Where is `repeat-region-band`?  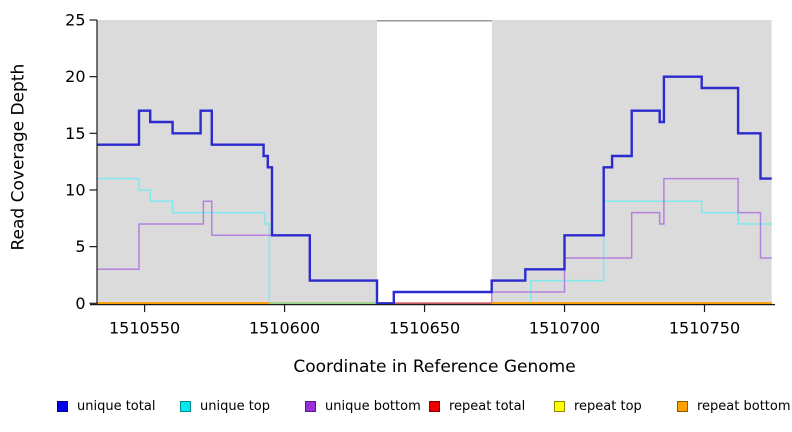
repeat-region-band is located at coordinates (434, 163).